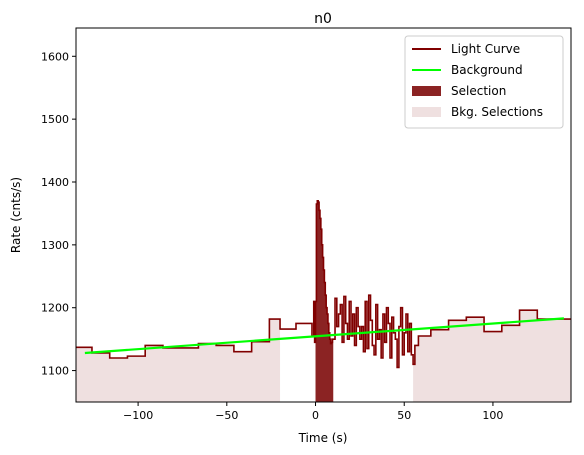  What do you see at coordinates (138, 415) in the screenshot?
I see `x-tick-label: −100` at bounding box center [138, 415].